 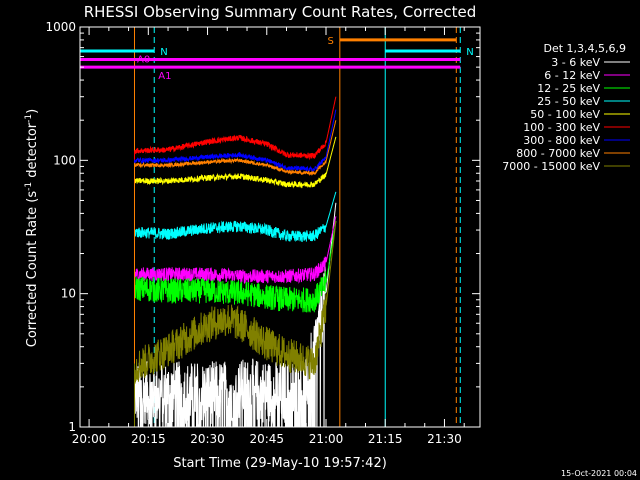 I want to click on legend-label: 50 - 100 keV, so click(x=565, y=114).